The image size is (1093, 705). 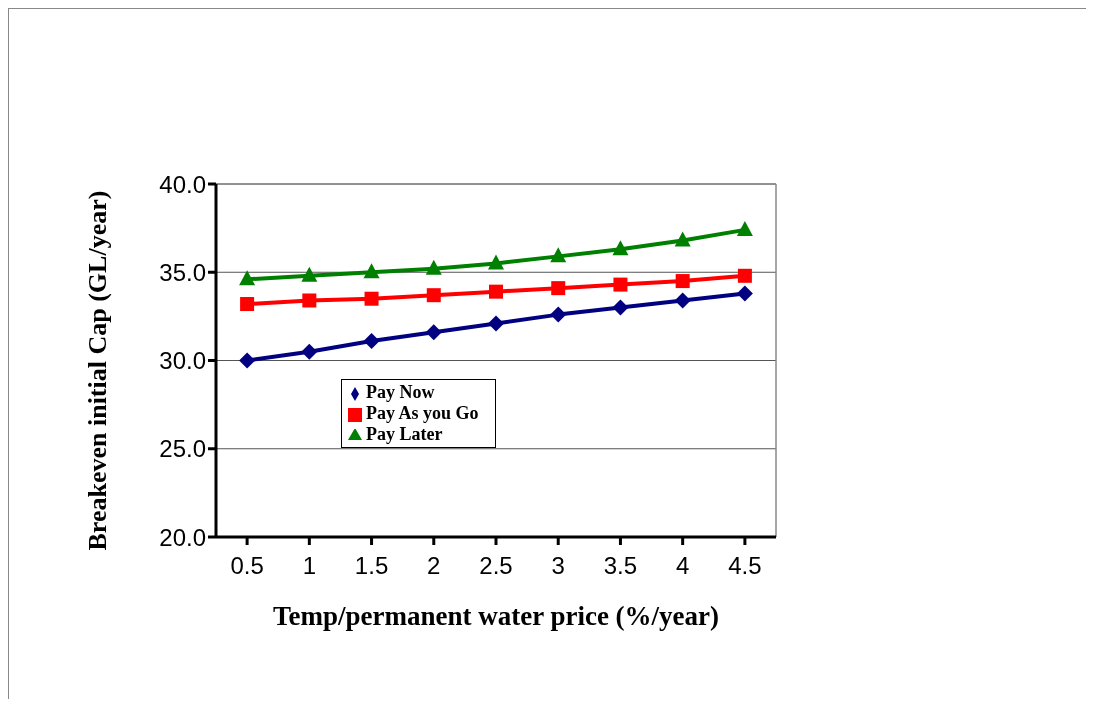 I want to click on x-tick-label: 2.5, so click(x=496, y=566).